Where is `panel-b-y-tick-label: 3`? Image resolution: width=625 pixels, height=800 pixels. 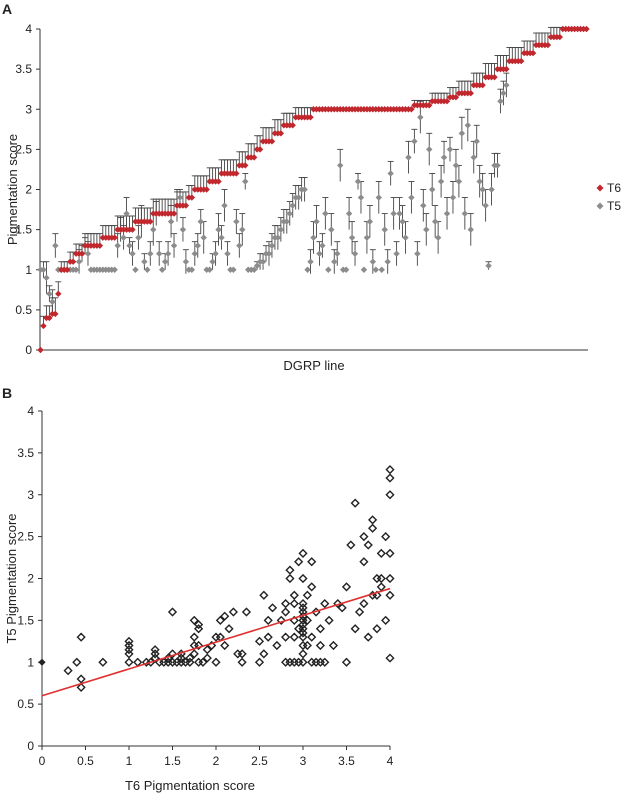 panel-b-y-tick-label: 3 is located at coordinates (30, 495).